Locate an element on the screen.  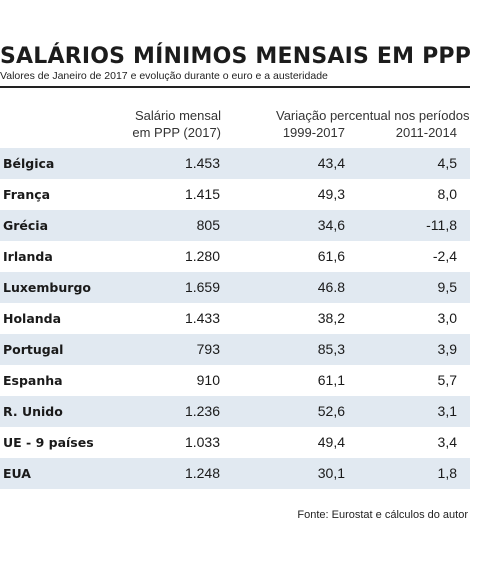
header-2011-2014: 2011-2014 is located at coordinates (426, 132).